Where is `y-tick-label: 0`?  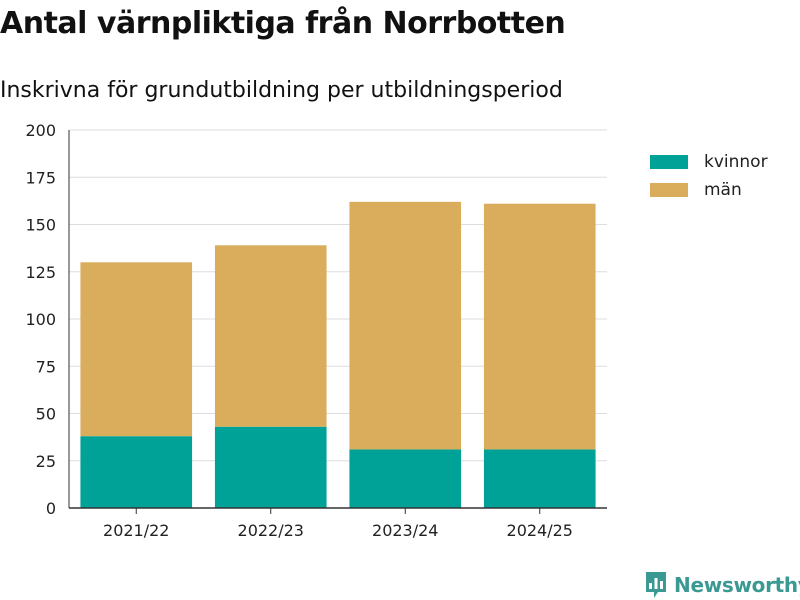 y-tick-label: 0 is located at coordinates (51, 508).